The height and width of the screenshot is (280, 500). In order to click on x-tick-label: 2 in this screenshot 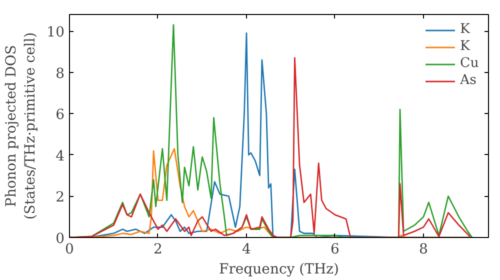, I will do `click(158, 250)`.